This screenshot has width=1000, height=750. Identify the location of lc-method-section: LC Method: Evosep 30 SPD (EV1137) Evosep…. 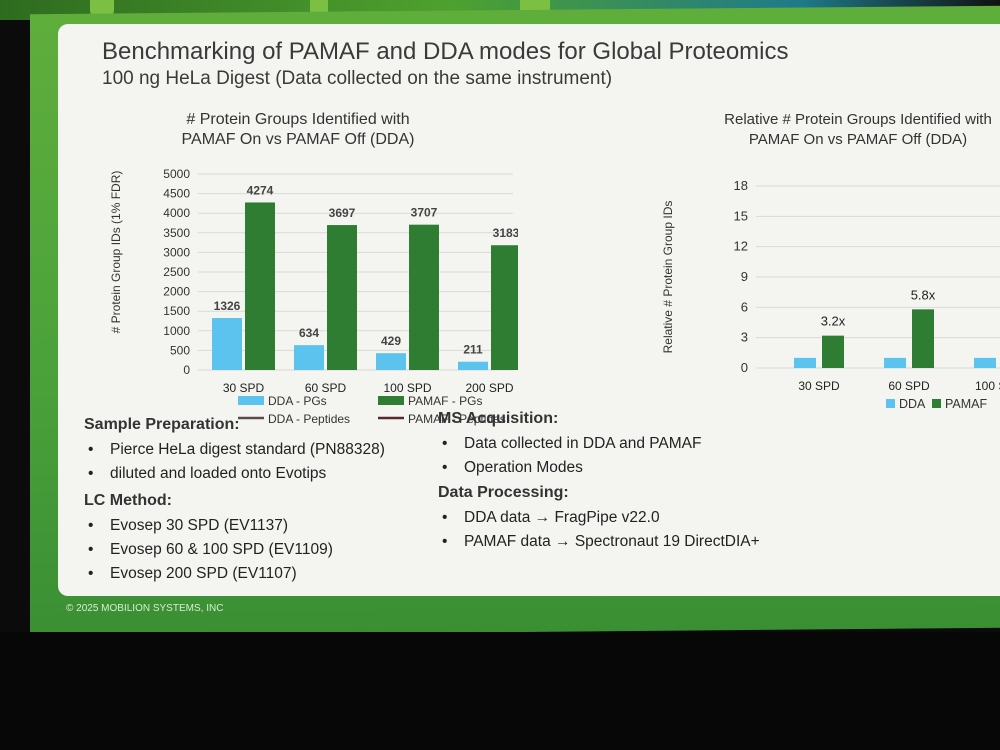
(208, 539).